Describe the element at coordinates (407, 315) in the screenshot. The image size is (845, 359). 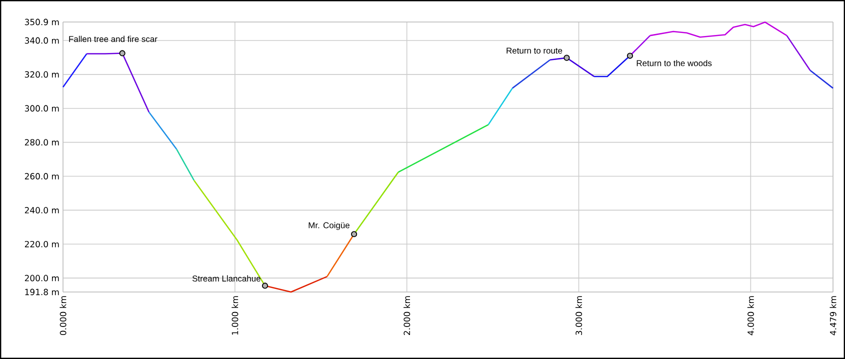
I see `x-tick-label: 2.000 km` at that location.